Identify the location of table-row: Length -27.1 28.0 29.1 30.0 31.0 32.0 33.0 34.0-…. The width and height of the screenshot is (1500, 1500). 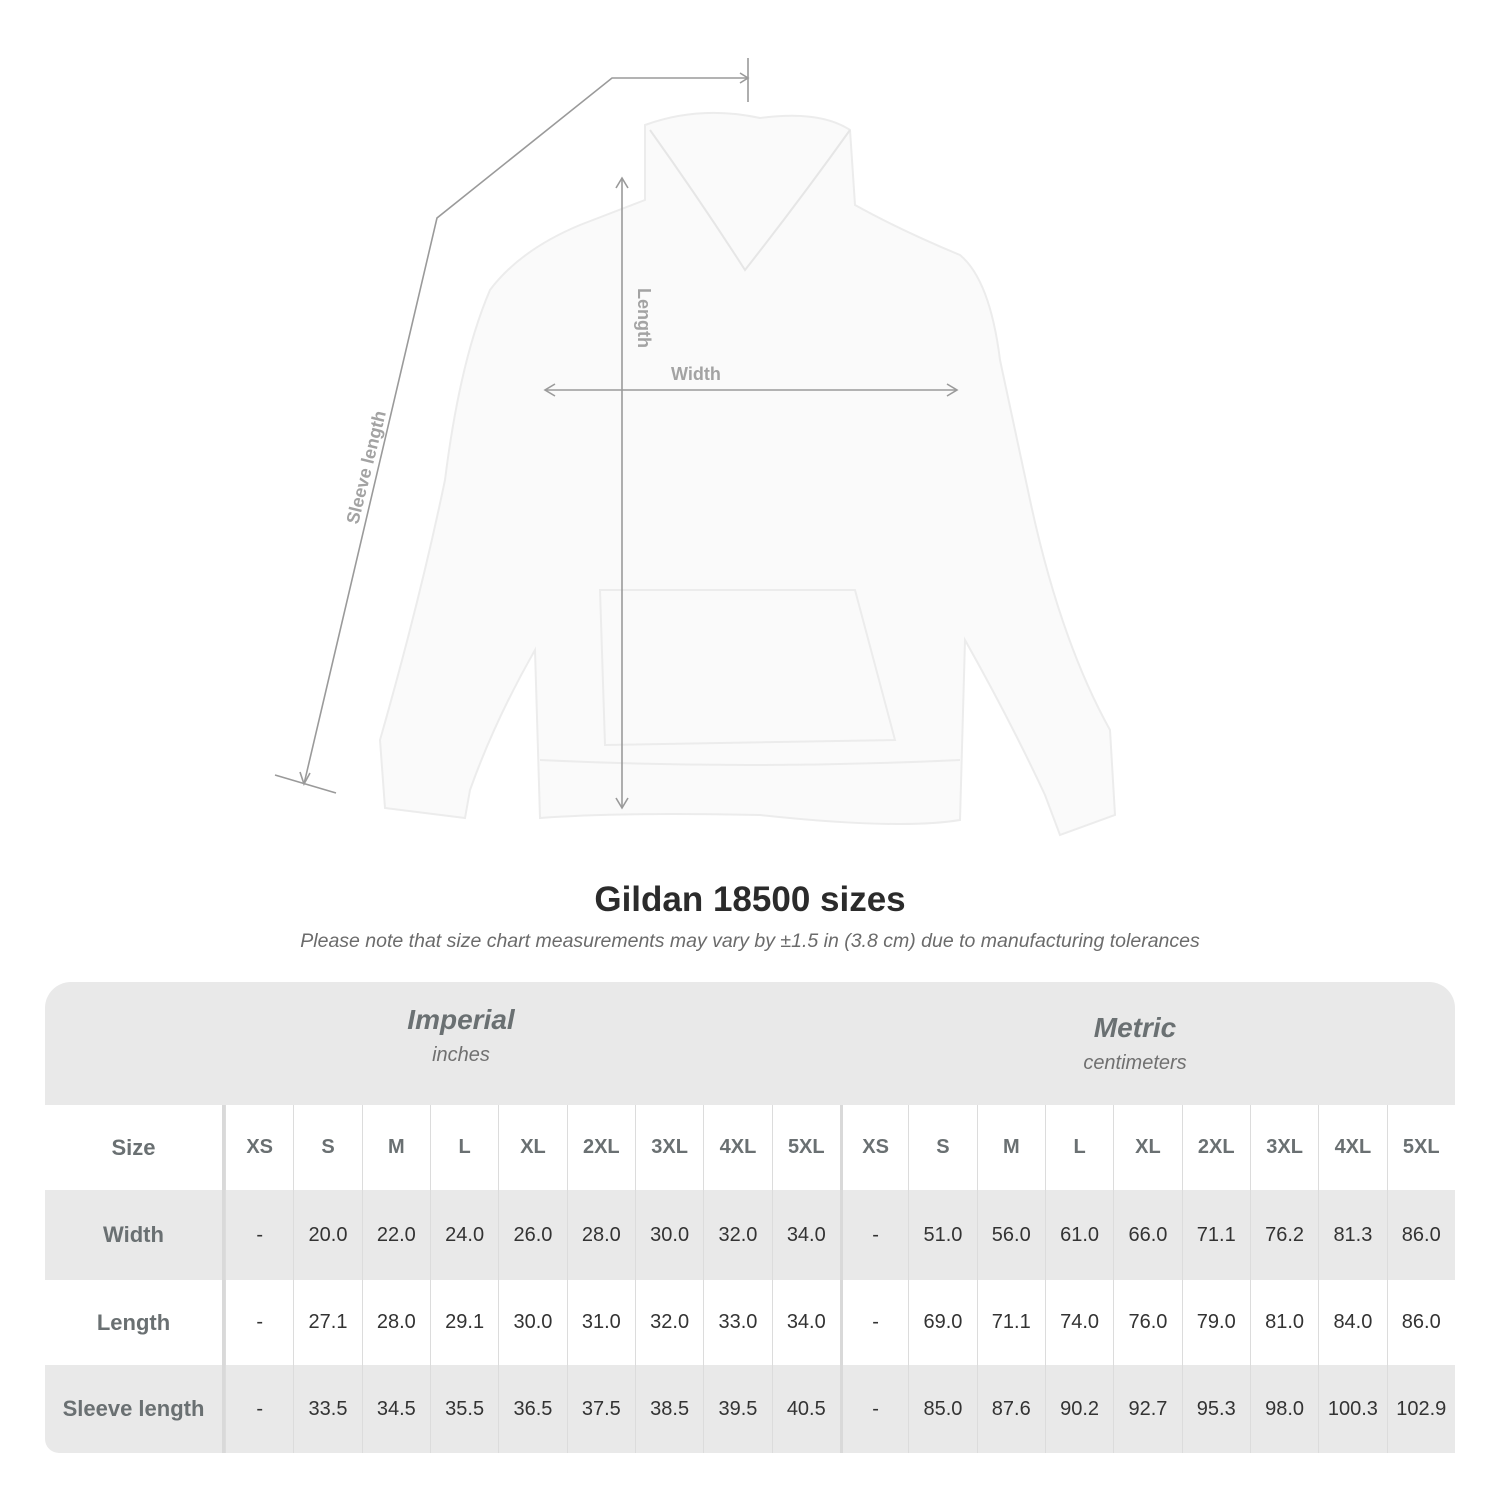
(750, 1322).